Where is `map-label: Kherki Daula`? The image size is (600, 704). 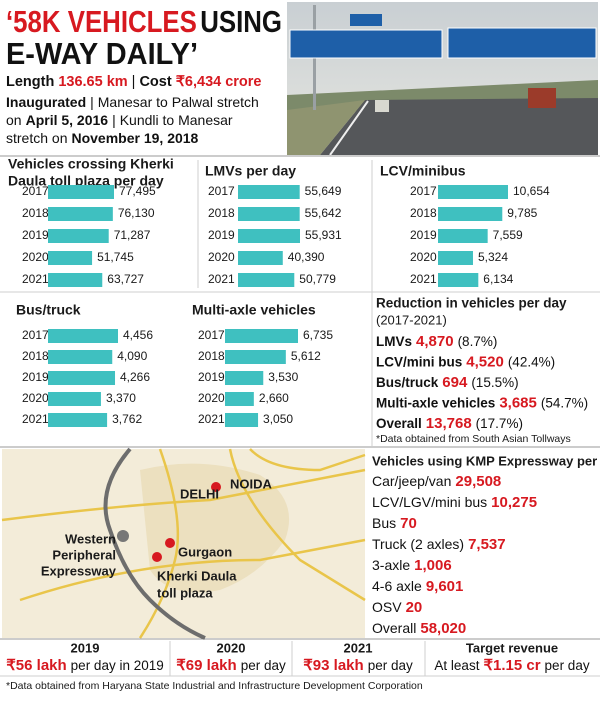
map-label: Kherki Daula is located at coordinates (197, 575).